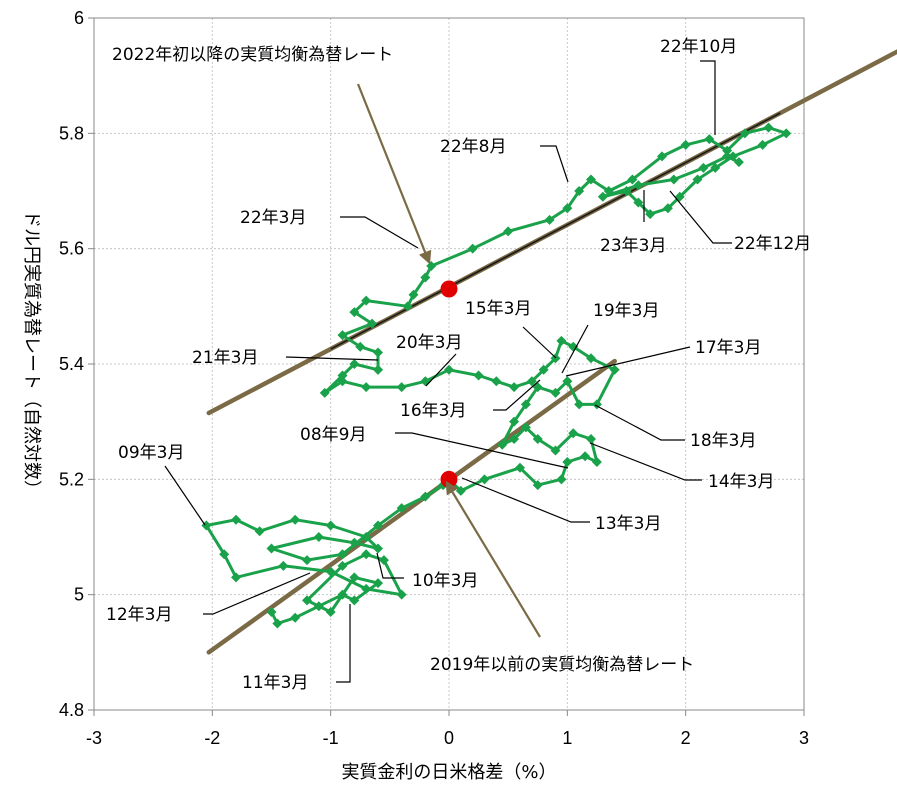 The width and height of the screenshot is (897, 785). What do you see at coordinates (728, 348) in the screenshot?
I see `annotation-label: 17年3月` at bounding box center [728, 348].